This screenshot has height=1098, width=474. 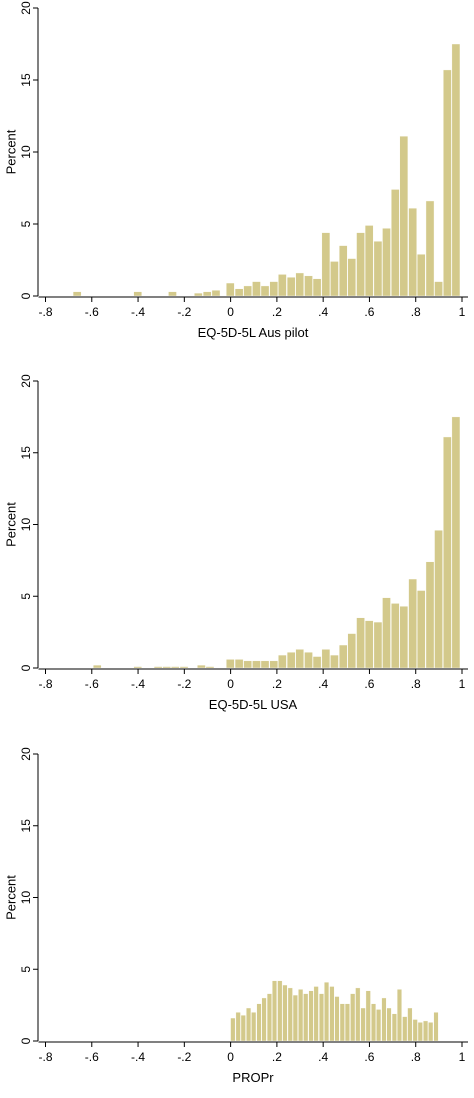 I want to click on x-axis-title: EQ-5D-5L USA, so click(x=253, y=704).